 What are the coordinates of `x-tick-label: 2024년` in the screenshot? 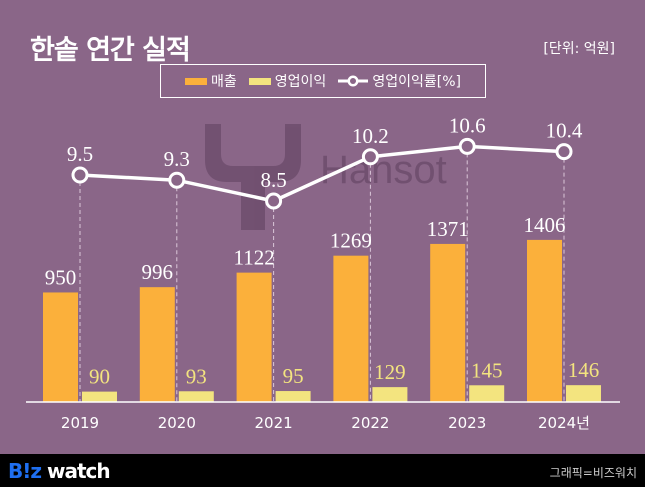 It's located at (564, 423).